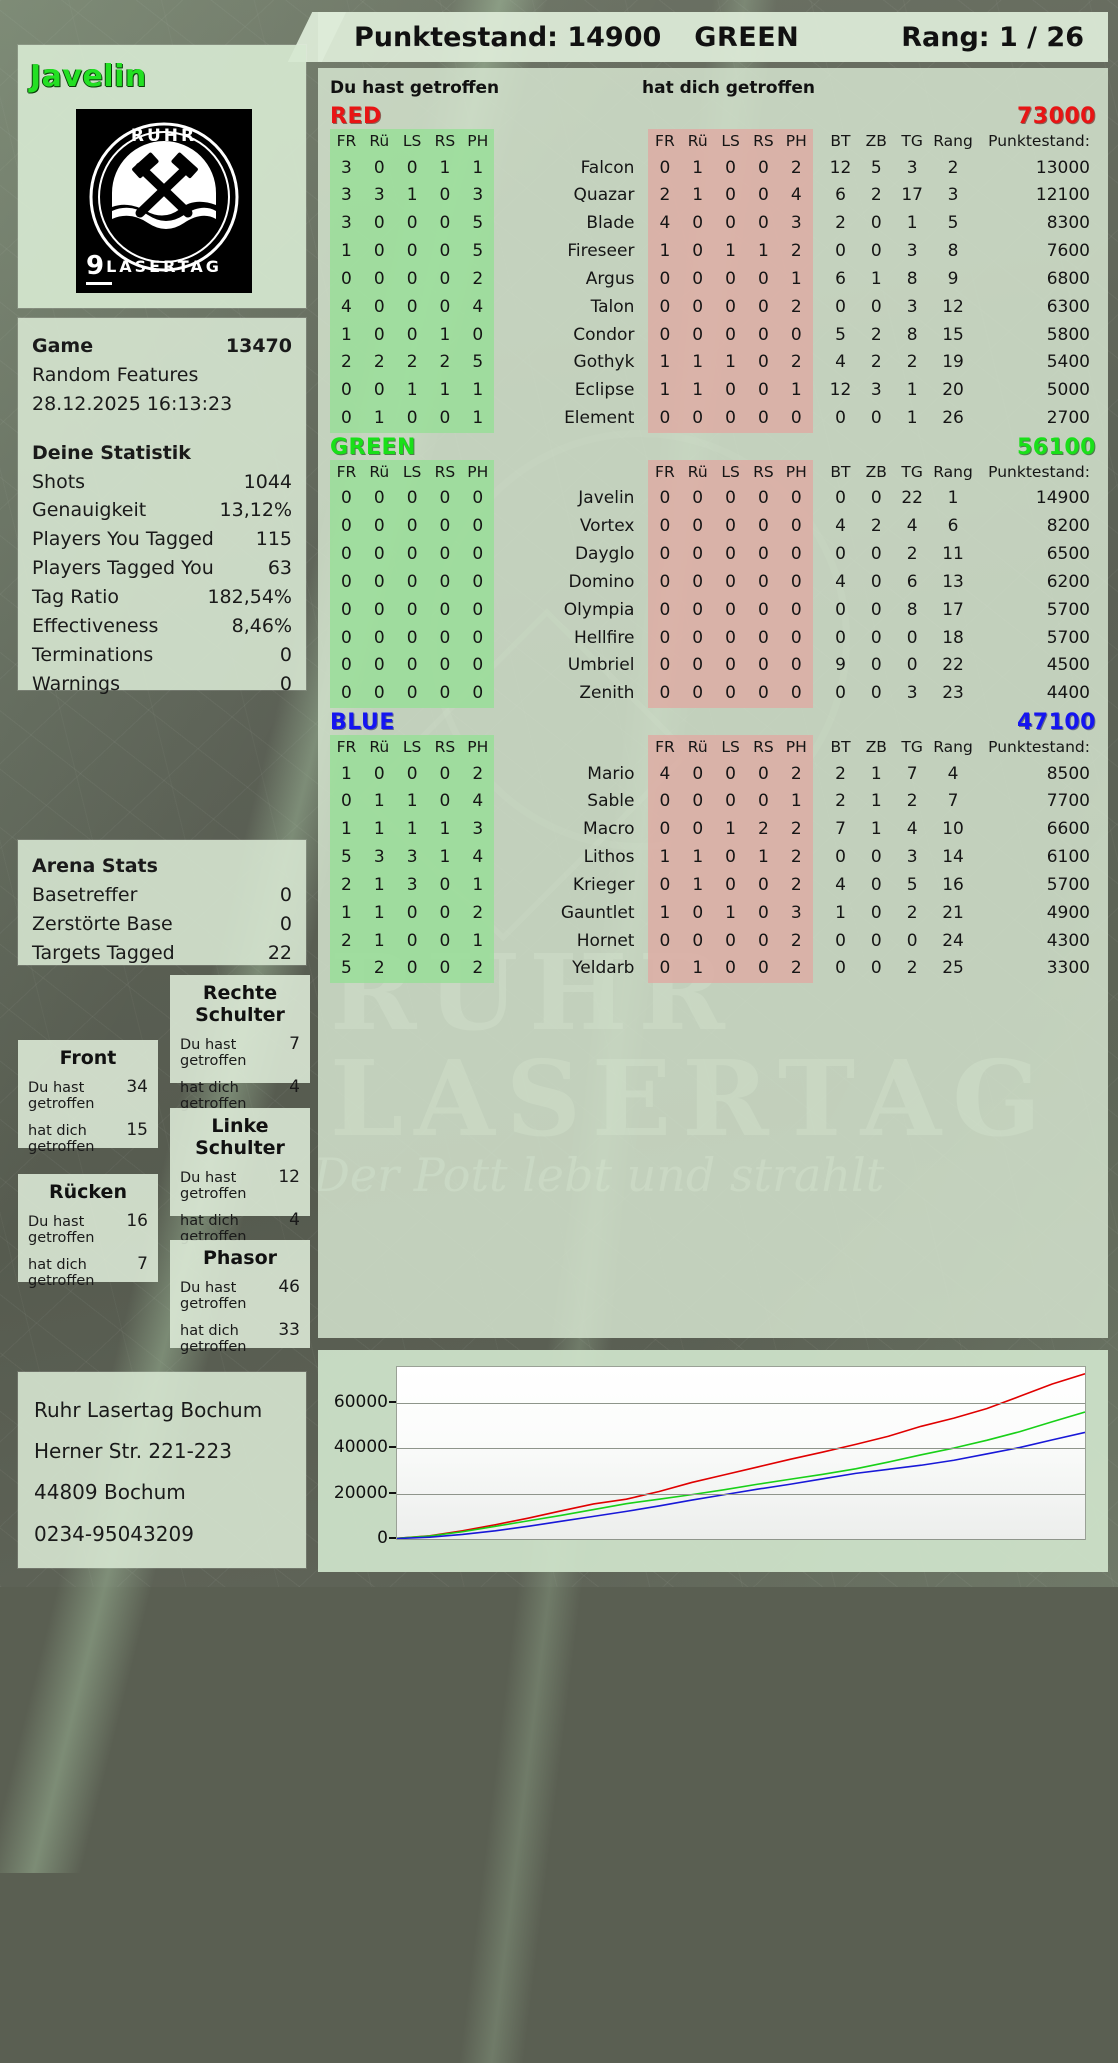 This screenshot has width=1118, height=2063. I want to click on cell-bt: 12, so click(840, 390).